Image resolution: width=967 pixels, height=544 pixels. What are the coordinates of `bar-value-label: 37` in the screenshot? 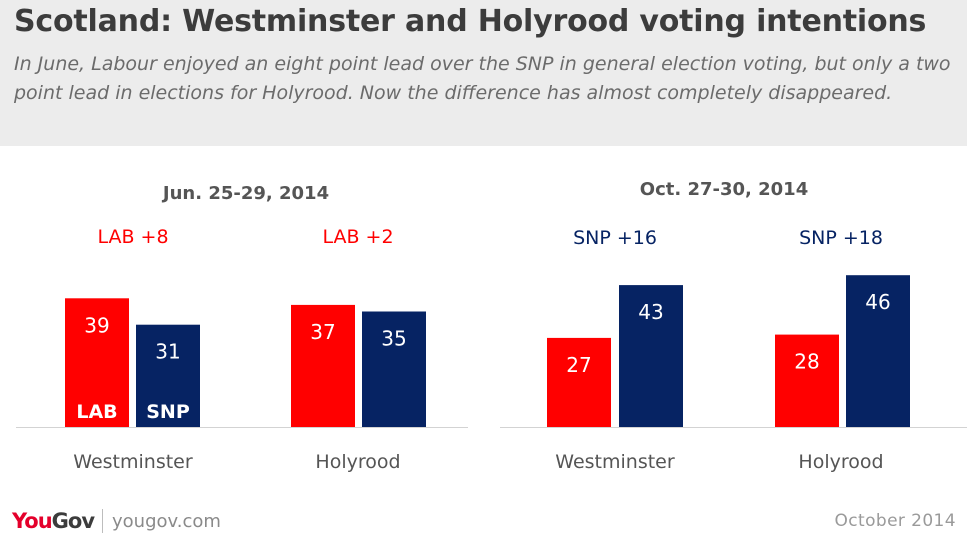 It's located at (322, 332).